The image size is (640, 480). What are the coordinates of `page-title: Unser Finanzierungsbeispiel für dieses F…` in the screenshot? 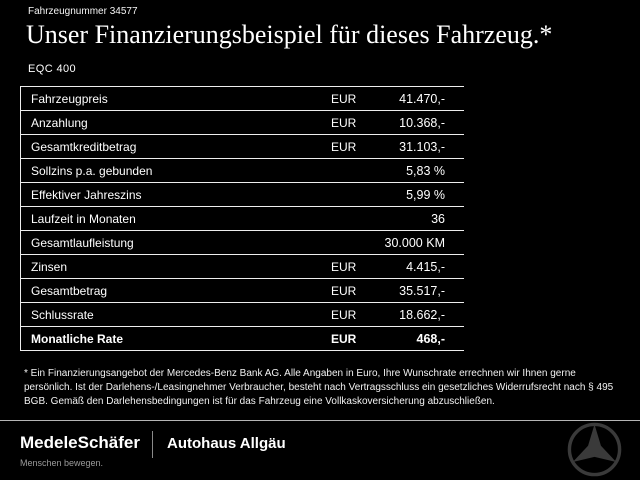 It's located at (289, 34).